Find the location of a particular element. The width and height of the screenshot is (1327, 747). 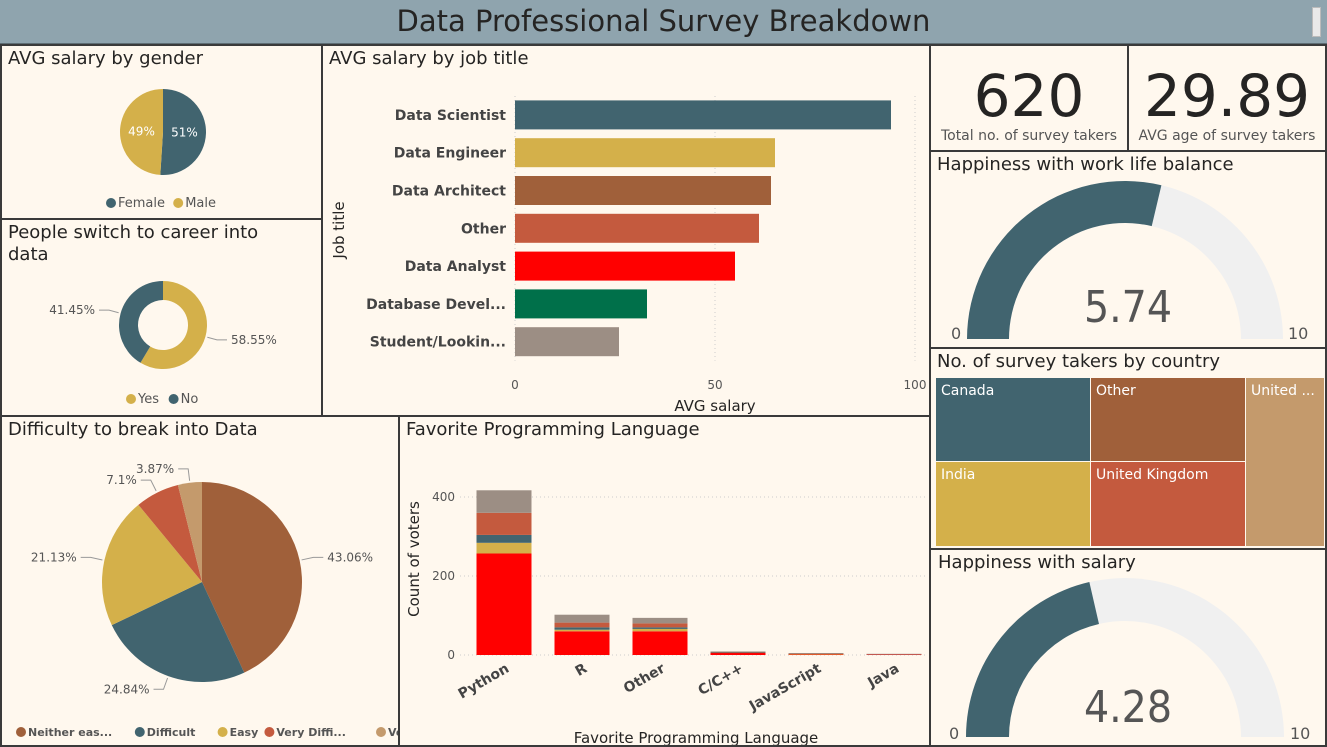

lang-category-label-4: JavaScript is located at coordinates (785, 687).